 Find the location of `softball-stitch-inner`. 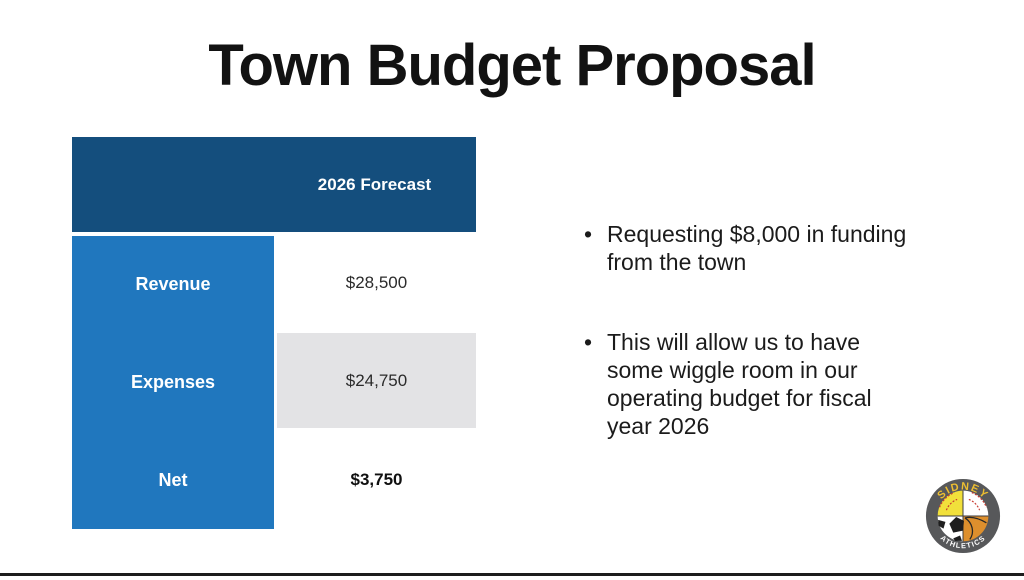

softball-stitch-inner is located at coordinates (951, 504).